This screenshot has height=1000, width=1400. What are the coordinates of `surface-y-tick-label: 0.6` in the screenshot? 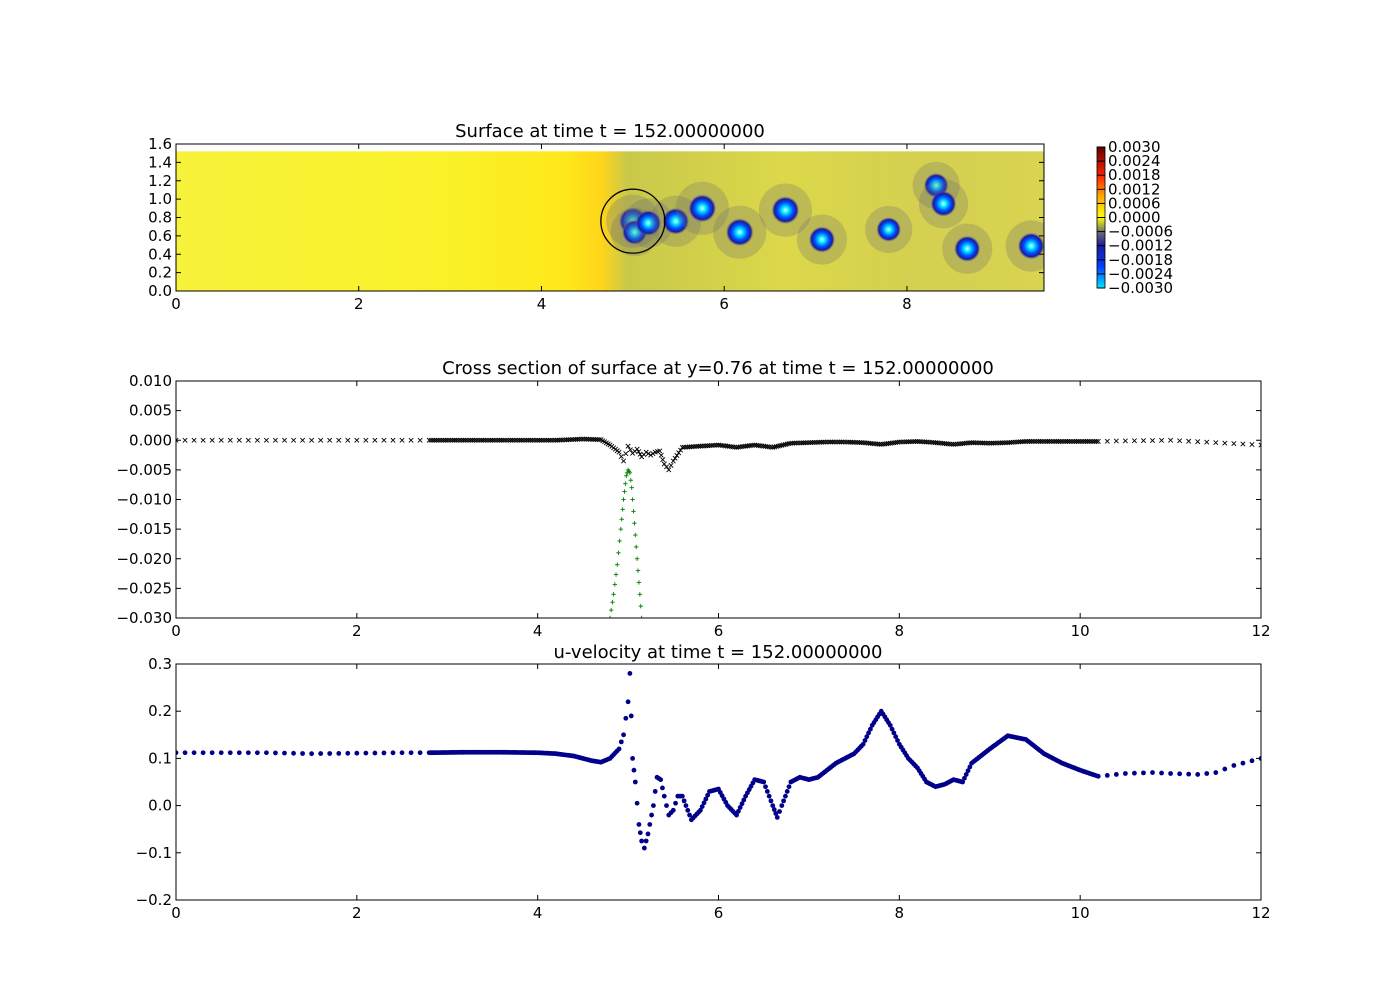 It's located at (160, 236).